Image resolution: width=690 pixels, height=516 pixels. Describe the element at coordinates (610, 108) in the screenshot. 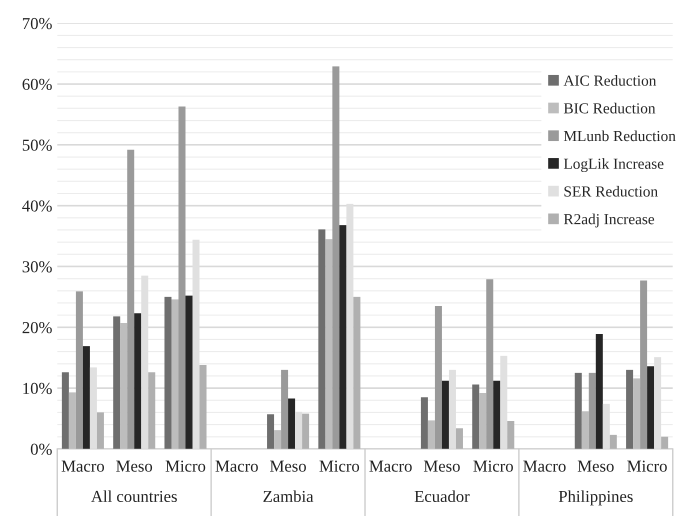

I see `legend-label: BIC Reduction` at that location.